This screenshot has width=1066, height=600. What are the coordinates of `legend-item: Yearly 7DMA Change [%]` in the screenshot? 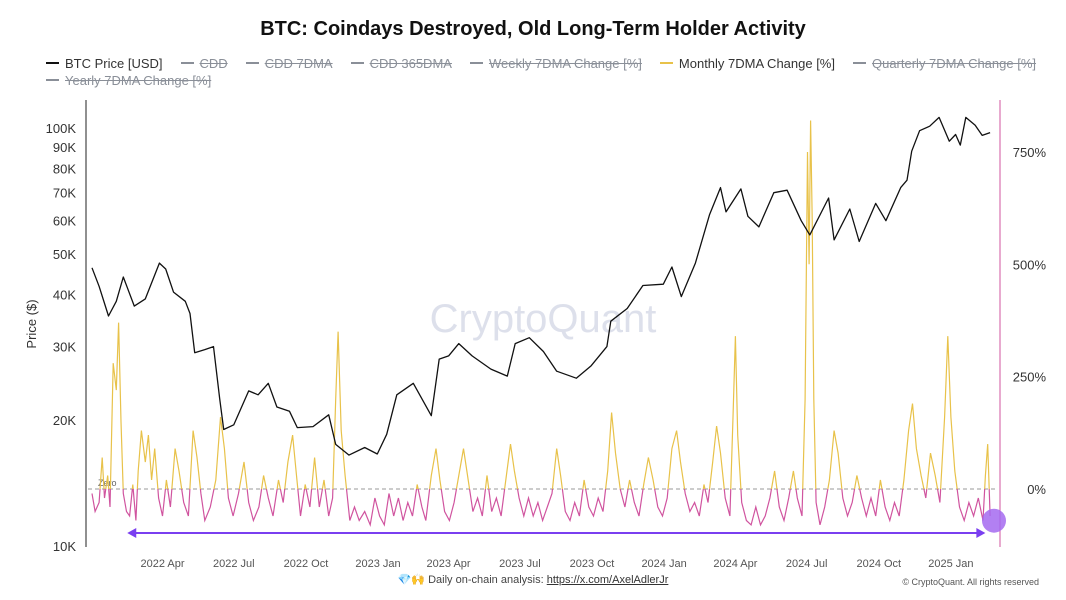 It's located at (128, 80).